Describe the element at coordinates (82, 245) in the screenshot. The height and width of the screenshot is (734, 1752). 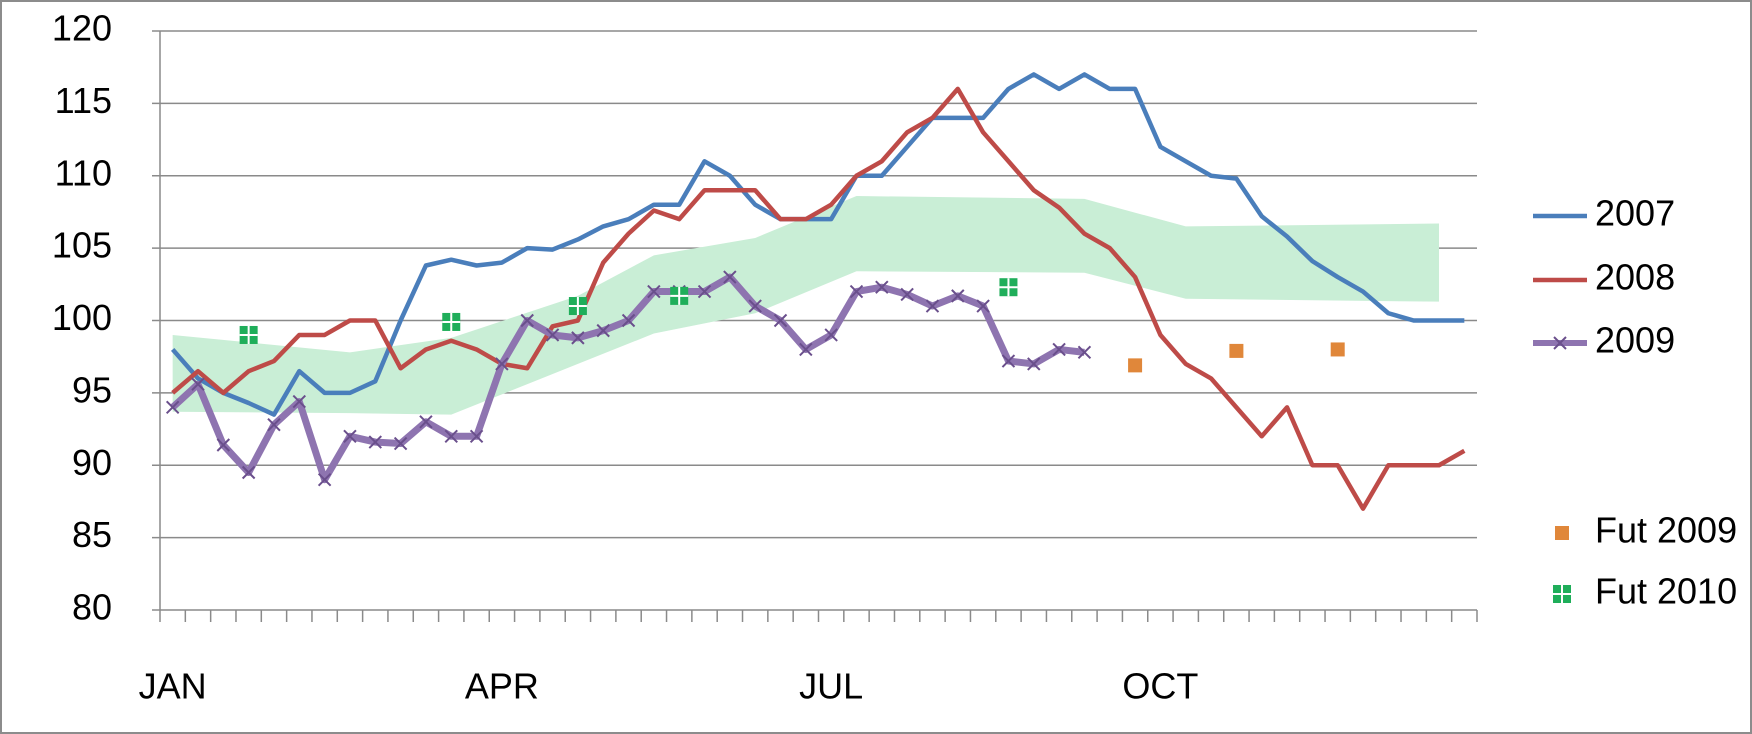
I see `y-tick-label: 105` at that location.